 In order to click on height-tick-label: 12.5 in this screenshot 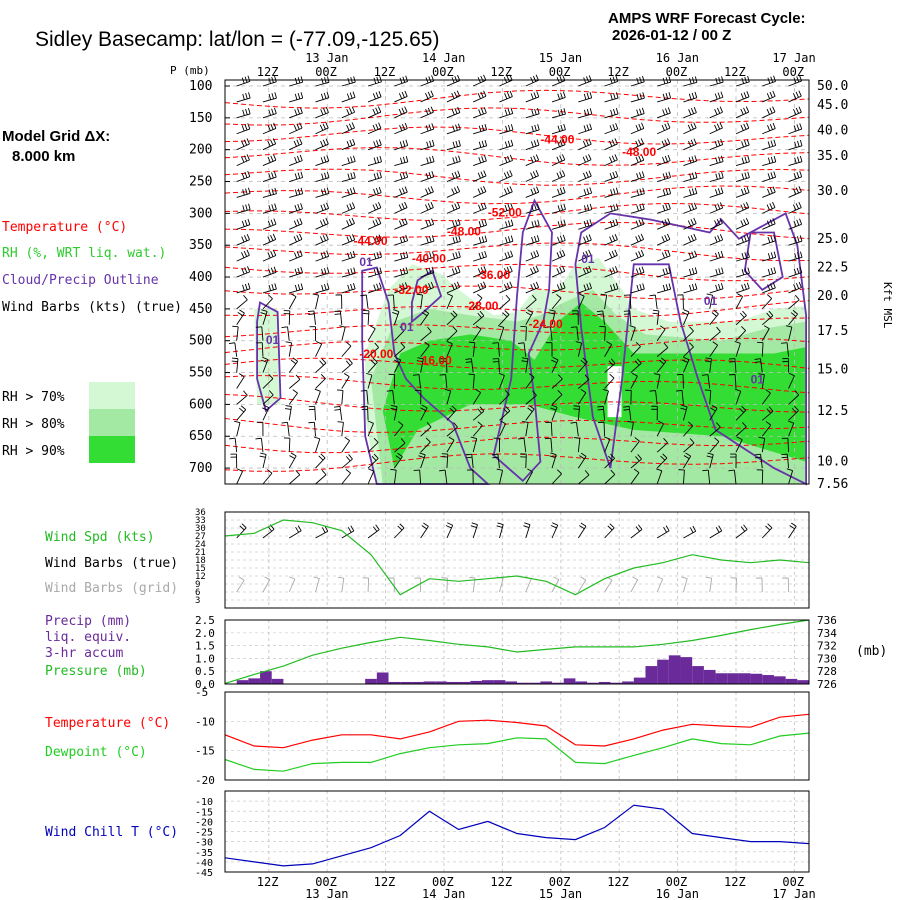, I will do `click(832, 411)`.